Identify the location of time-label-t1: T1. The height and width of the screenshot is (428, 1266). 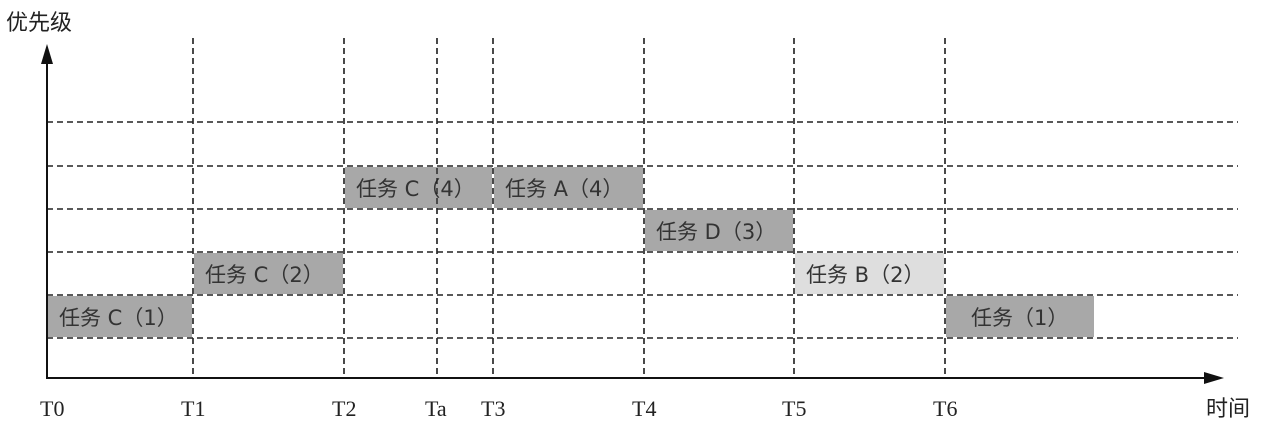
(193, 408).